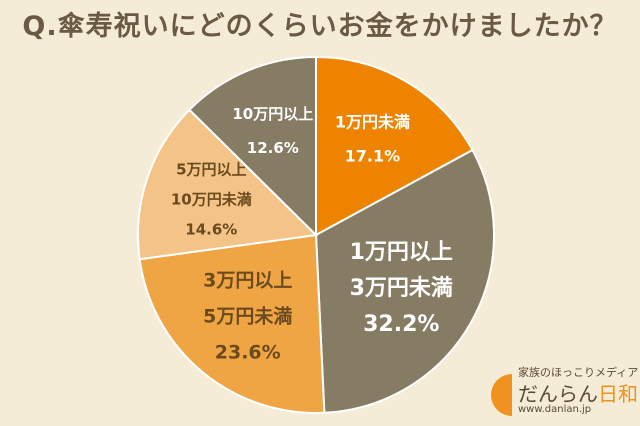 The image size is (640, 426). Describe the element at coordinates (503, 395) in the screenshot. I see `brand-circle-icon` at that location.